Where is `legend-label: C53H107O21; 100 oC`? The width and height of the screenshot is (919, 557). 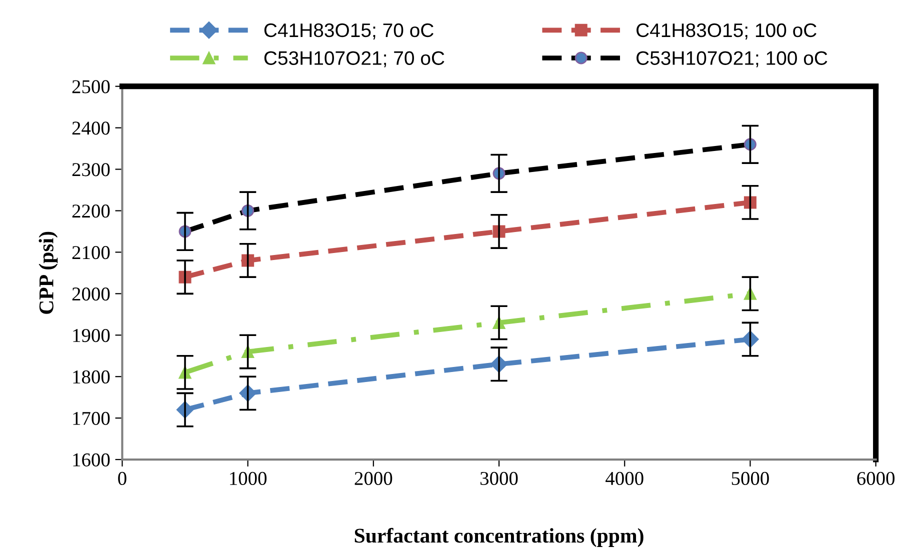 legend-label: C53H107O21; 100 oC is located at coordinates (732, 59).